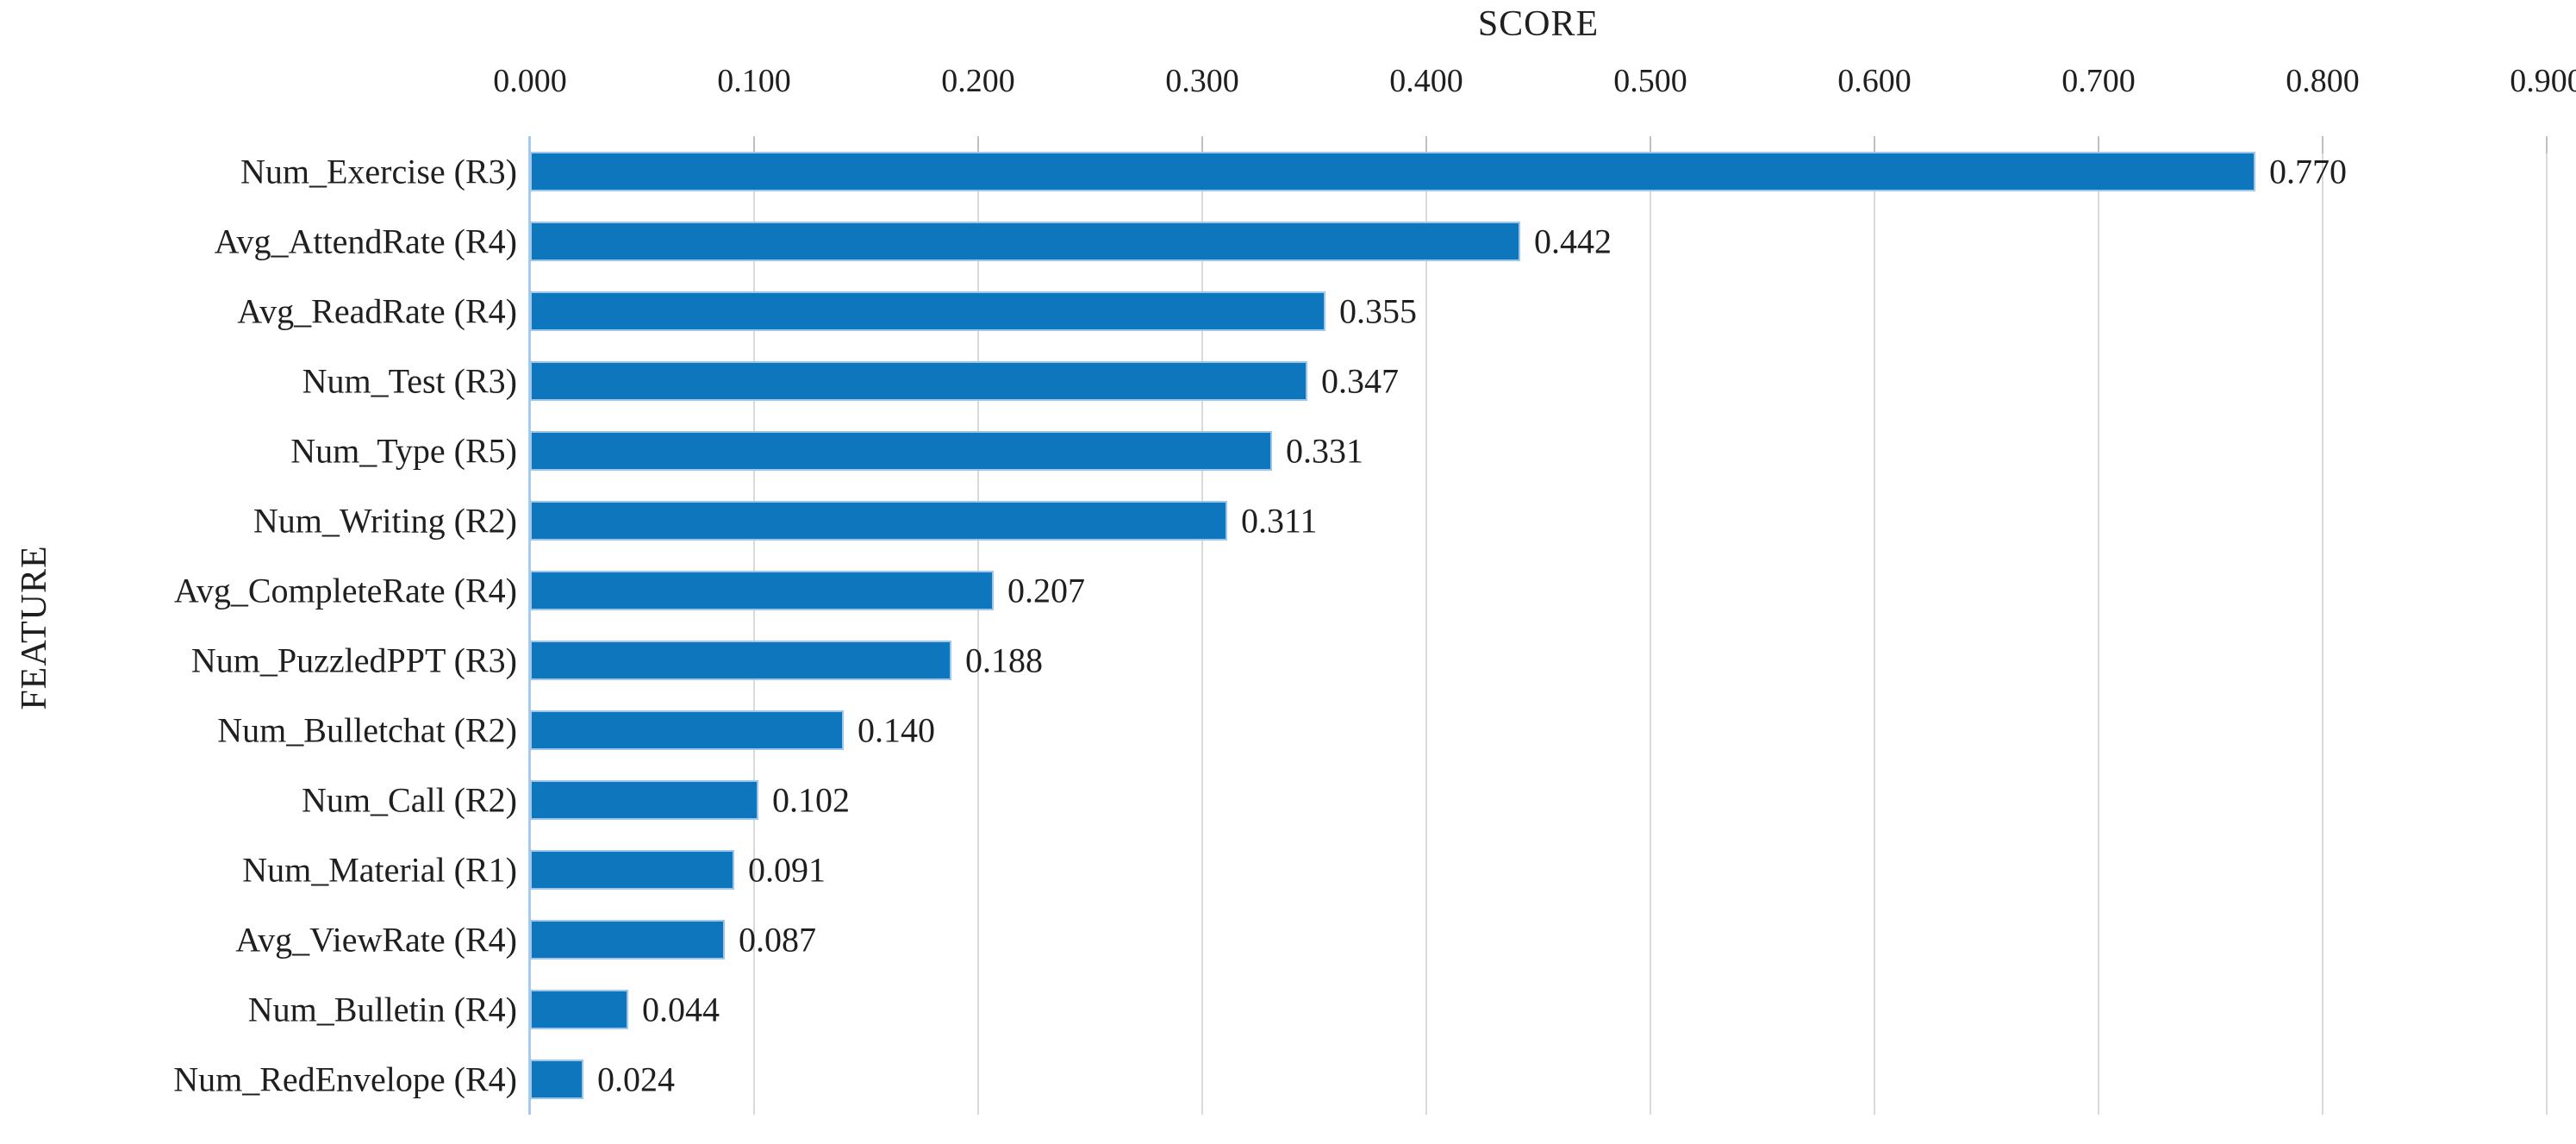 Image resolution: width=2576 pixels, height=1144 pixels. Describe the element at coordinates (385, 521) in the screenshot. I see `category-label: Num_Writing (R2)` at that location.